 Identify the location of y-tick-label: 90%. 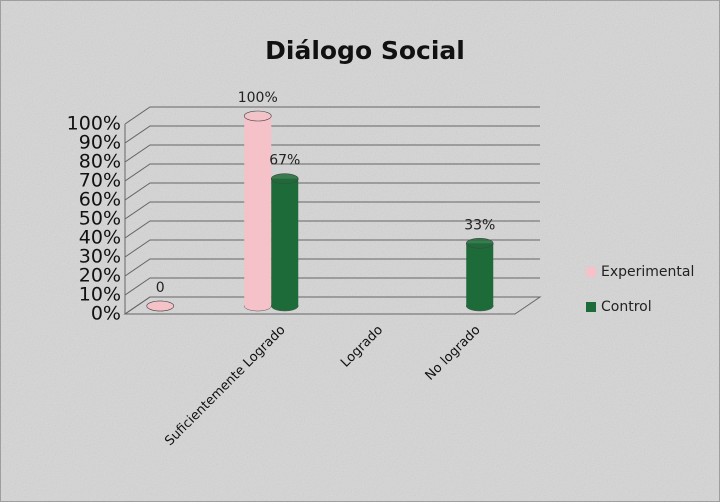
(100, 143).